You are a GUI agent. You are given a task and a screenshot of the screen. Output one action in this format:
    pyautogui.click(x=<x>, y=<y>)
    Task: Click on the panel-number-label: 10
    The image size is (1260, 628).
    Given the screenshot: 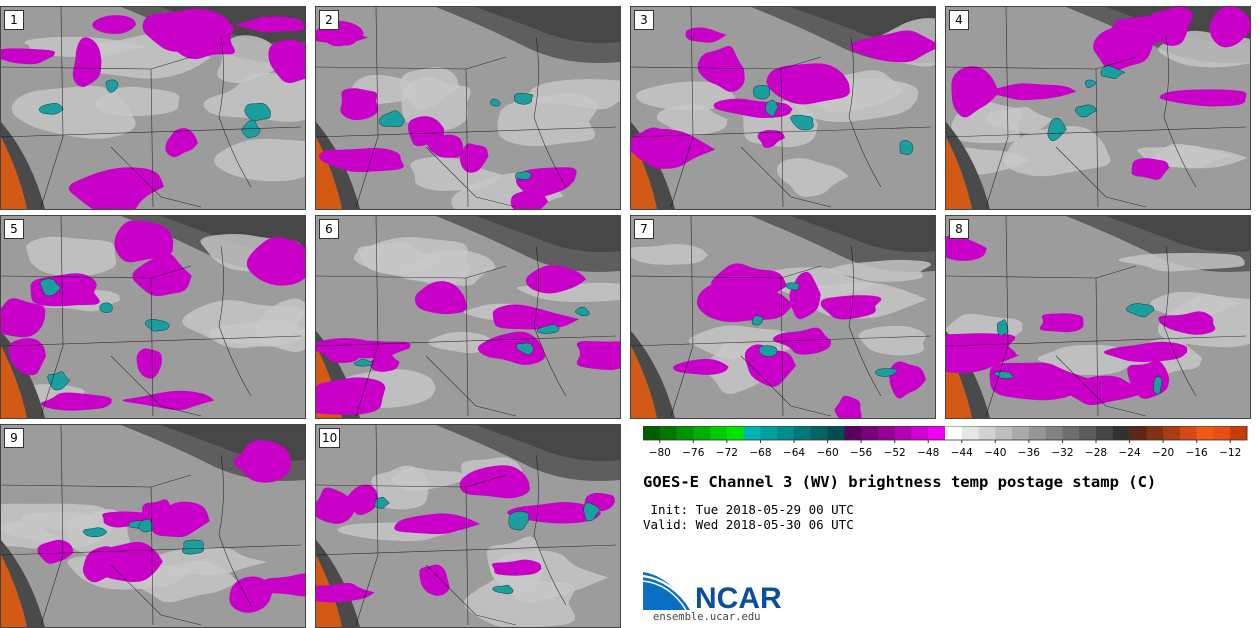 What is the action you would take?
    pyautogui.click(x=330, y=438)
    